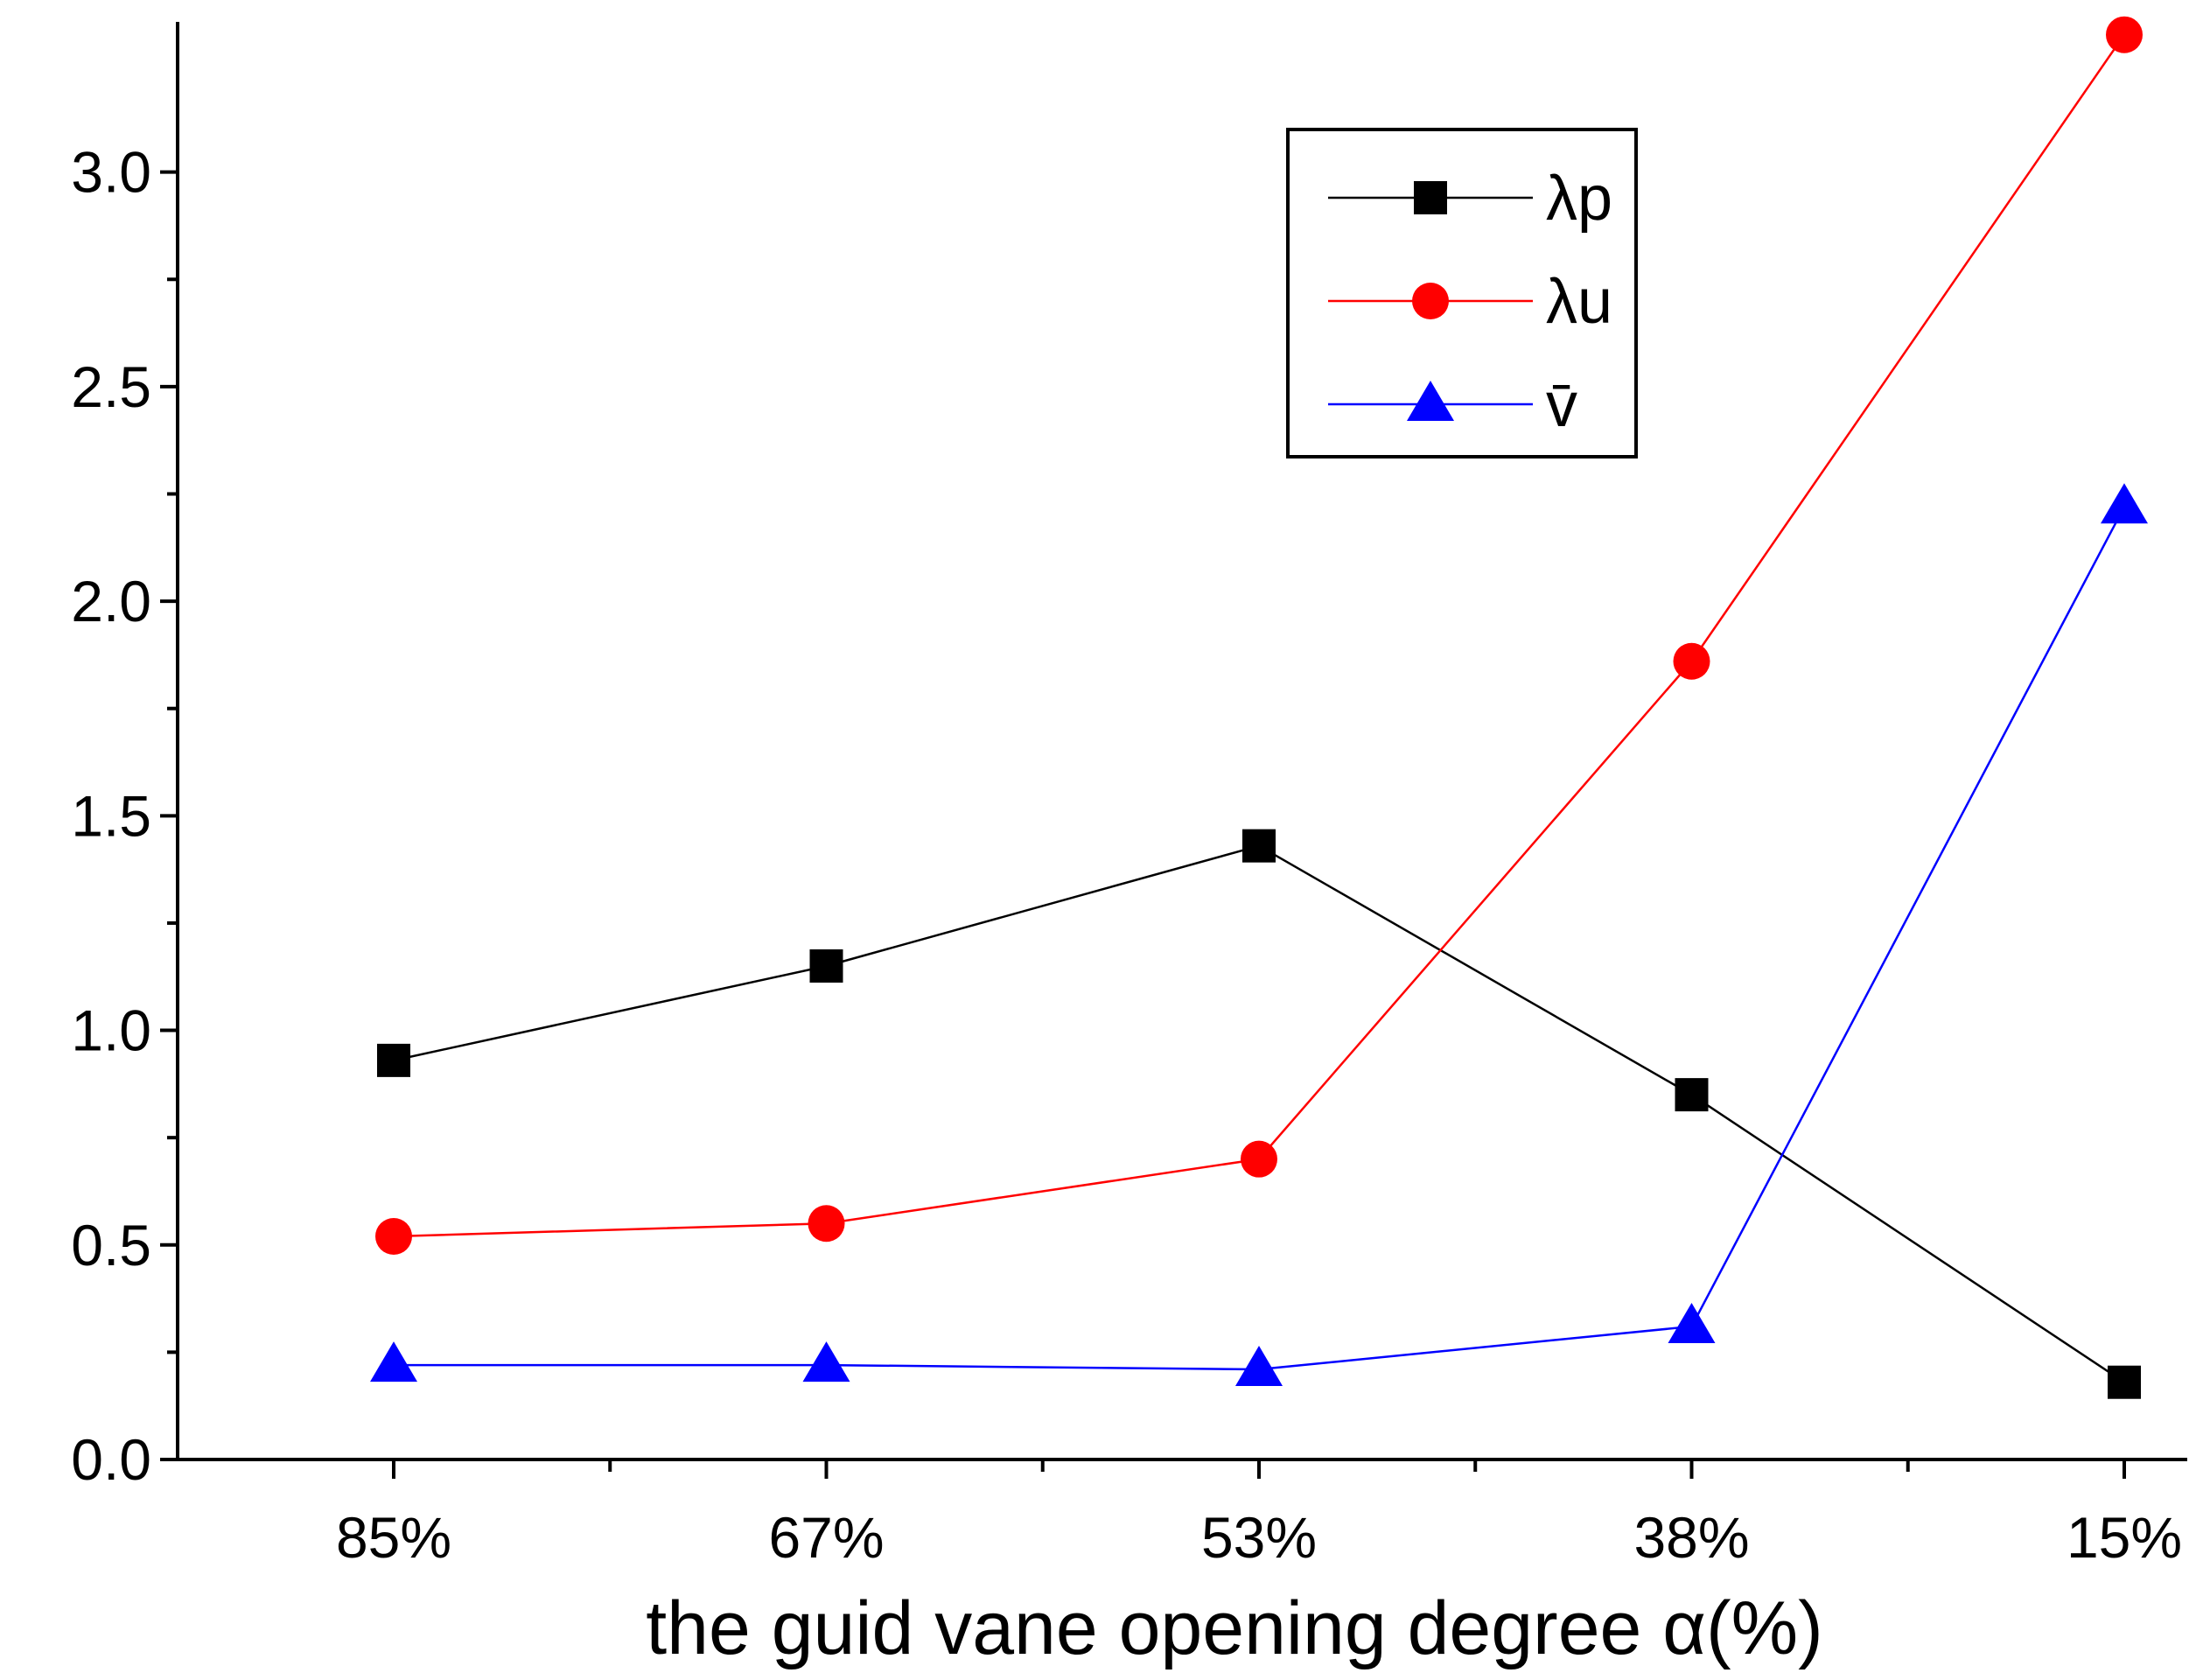  Describe the element at coordinates (1259, 1537) in the screenshot. I see `x-tick-label: 53%` at that location.